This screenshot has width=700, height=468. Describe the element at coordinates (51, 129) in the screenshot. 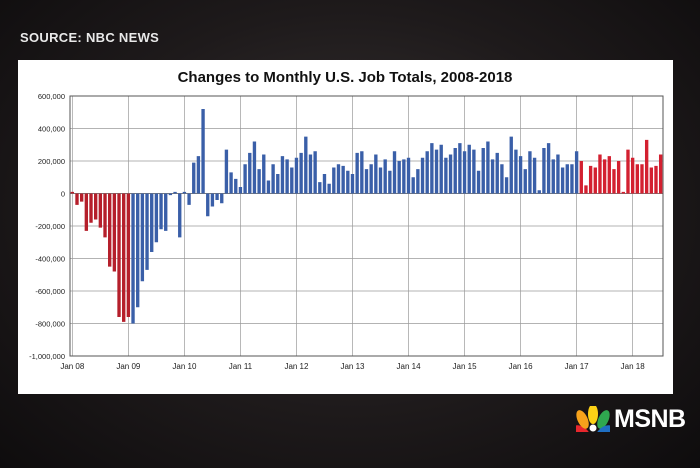

I see `y-tick-label: 400,000` at that location.